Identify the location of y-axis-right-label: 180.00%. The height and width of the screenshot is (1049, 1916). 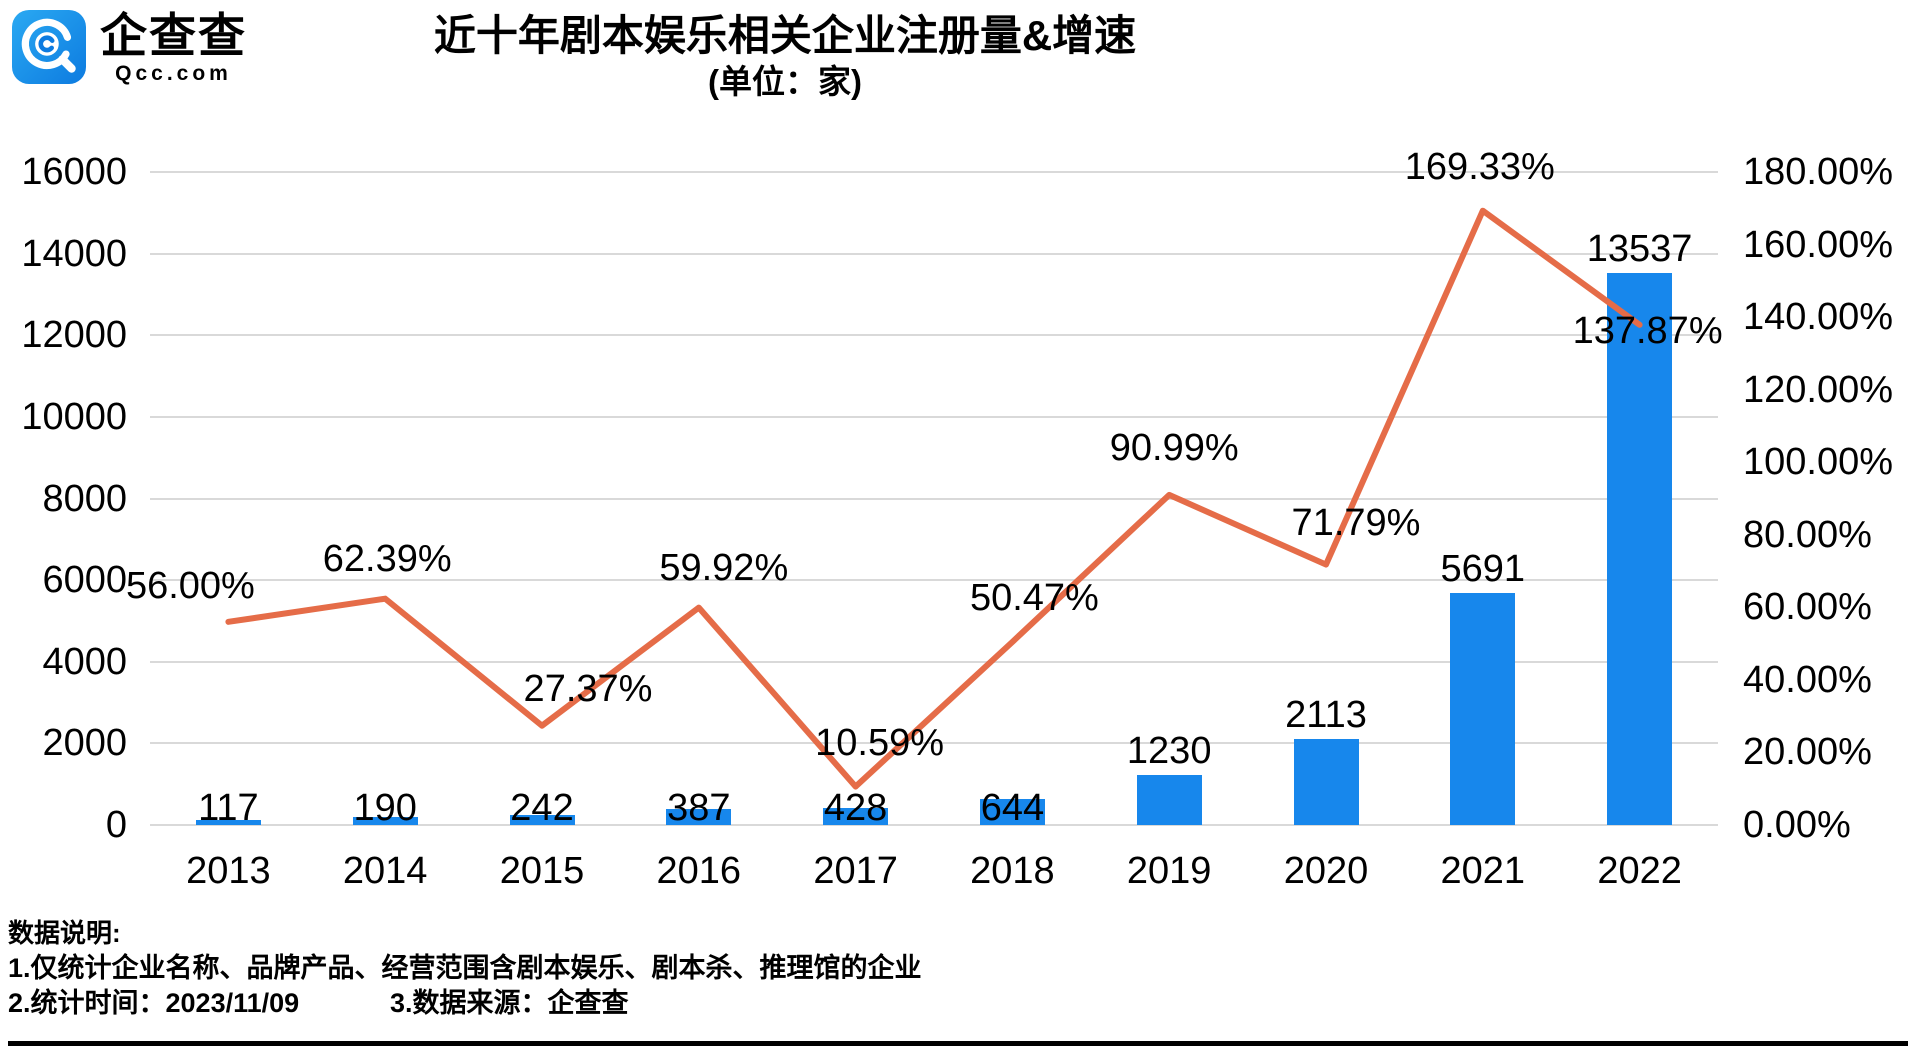
(1818, 172).